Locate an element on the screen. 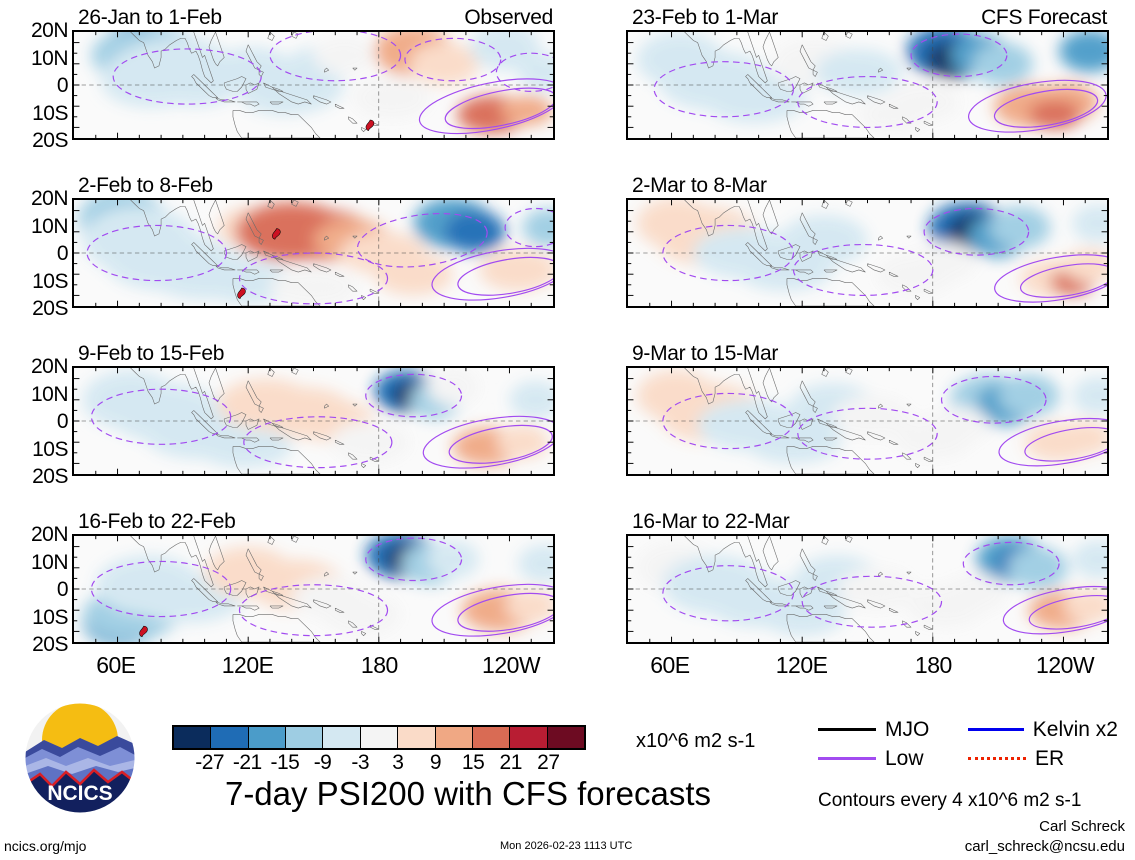 This screenshot has height=860, width=1135. panel-title: 2-Feb to 8-Feb is located at coordinates (145, 185).